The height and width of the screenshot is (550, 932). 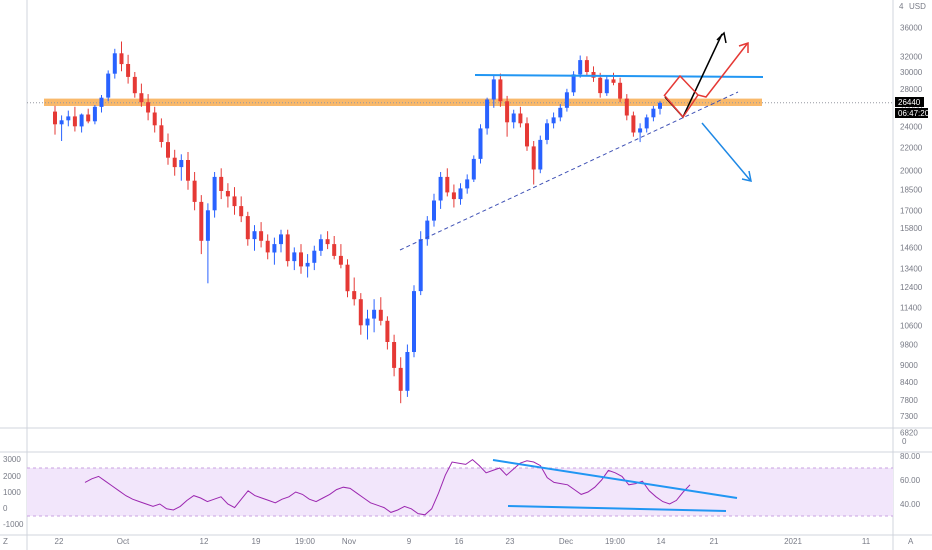 What do you see at coordinates (909, 433) in the screenshot?
I see `price-tick: 6820` at bounding box center [909, 433].